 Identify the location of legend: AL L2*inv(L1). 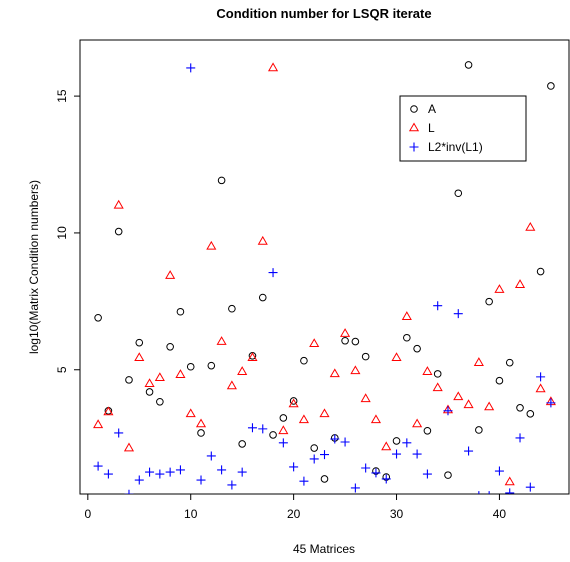
(463, 128).